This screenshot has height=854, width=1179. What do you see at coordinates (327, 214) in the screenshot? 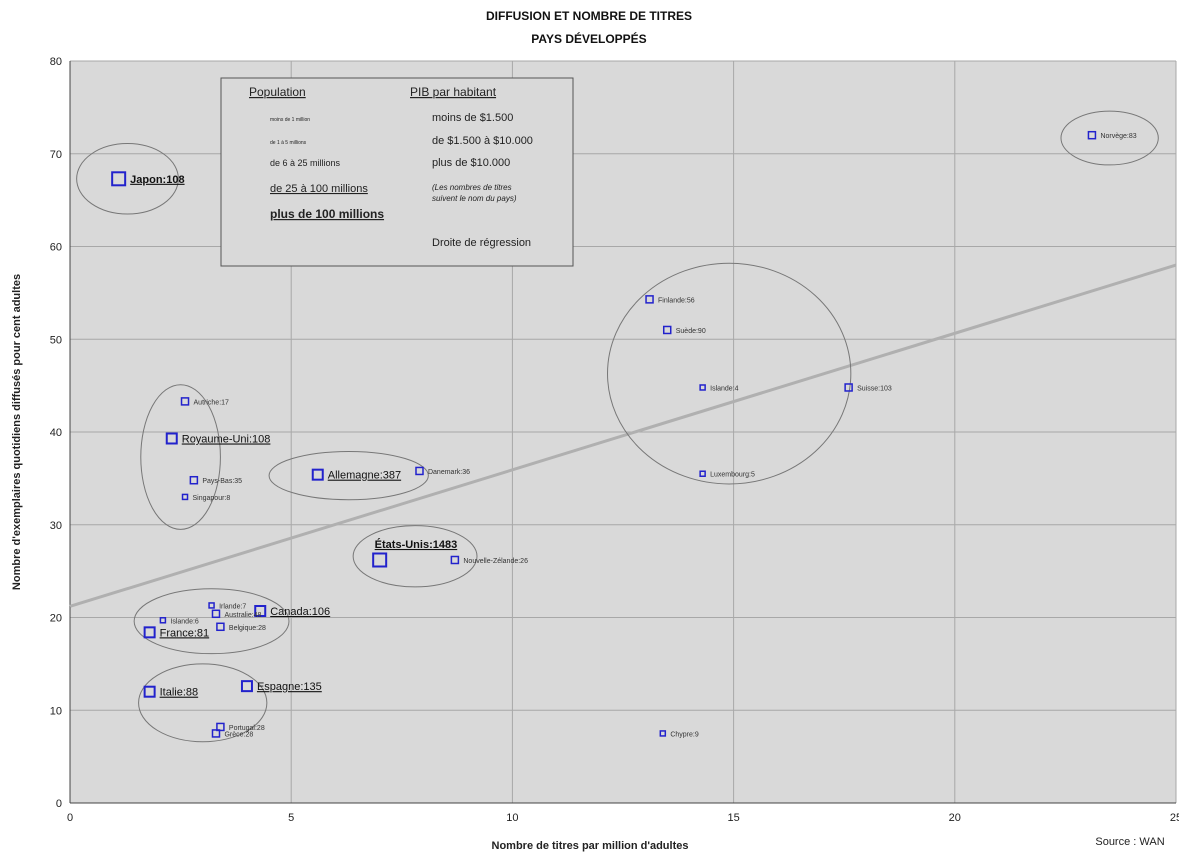
I see `legend-population-item: plus de 100 millions` at bounding box center [327, 214].